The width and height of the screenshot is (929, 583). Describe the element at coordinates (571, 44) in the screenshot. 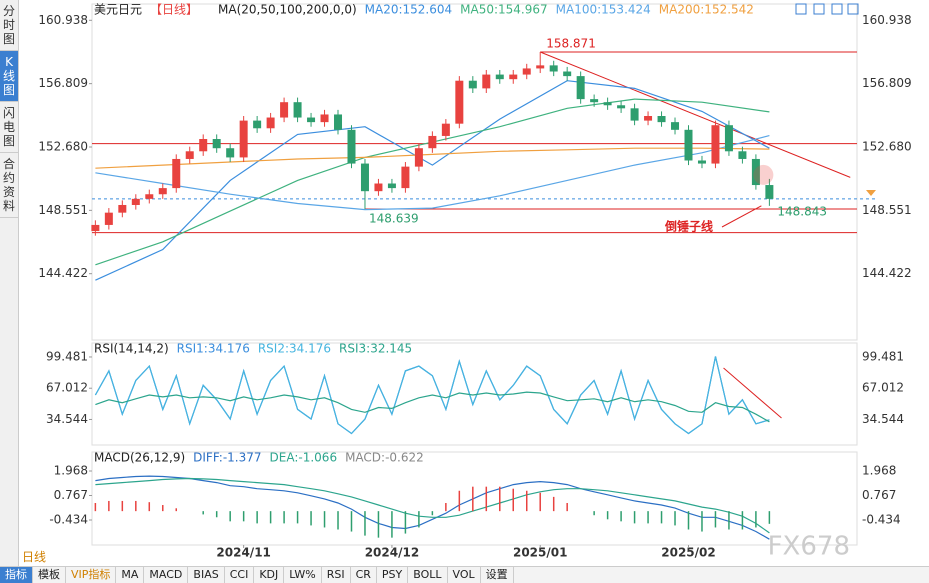

I see `high-label: 158.871` at that location.